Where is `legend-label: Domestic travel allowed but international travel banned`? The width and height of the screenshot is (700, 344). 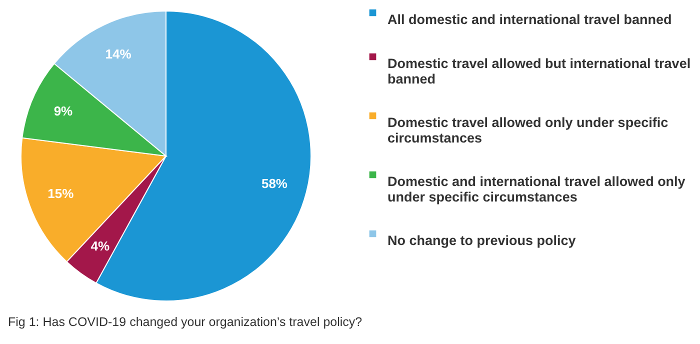
legend-label: Domestic travel allowed but international travel banned is located at coordinates (539, 71).